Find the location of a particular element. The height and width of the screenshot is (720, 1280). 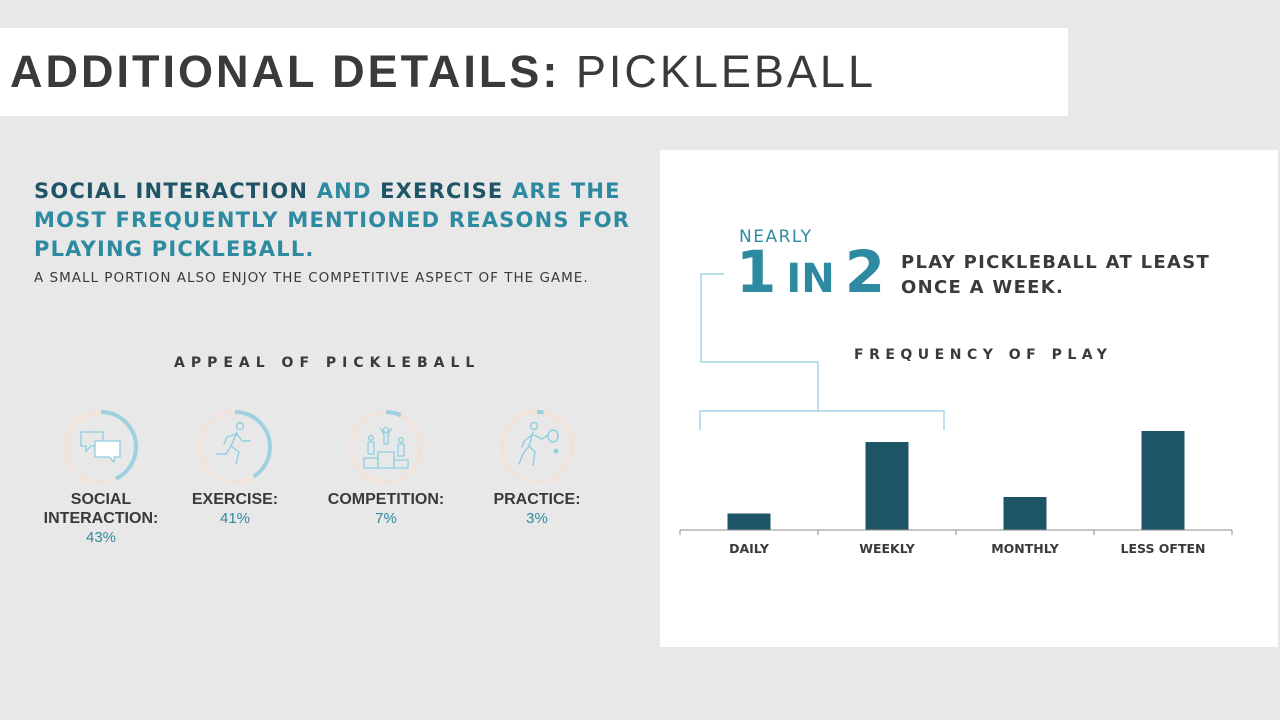

competition-ring is located at coordinates (386, 447).